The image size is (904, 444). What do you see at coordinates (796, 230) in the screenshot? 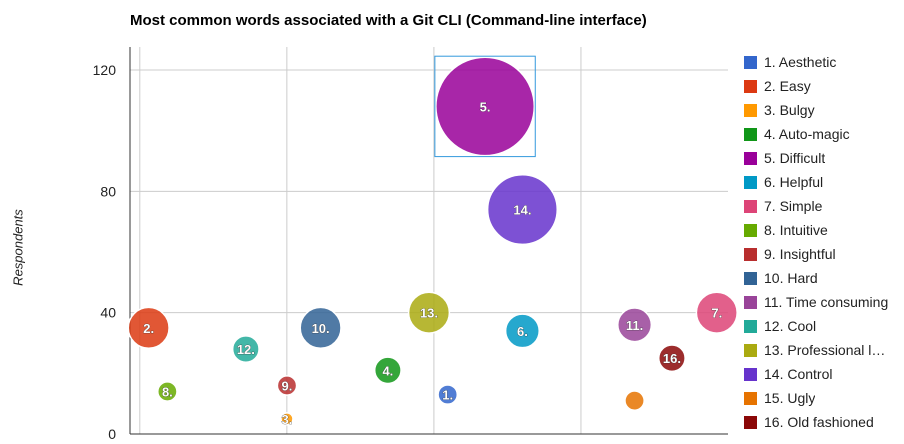
I see `legend-label: 8. Intuitive` at bounding box center [796, 230].